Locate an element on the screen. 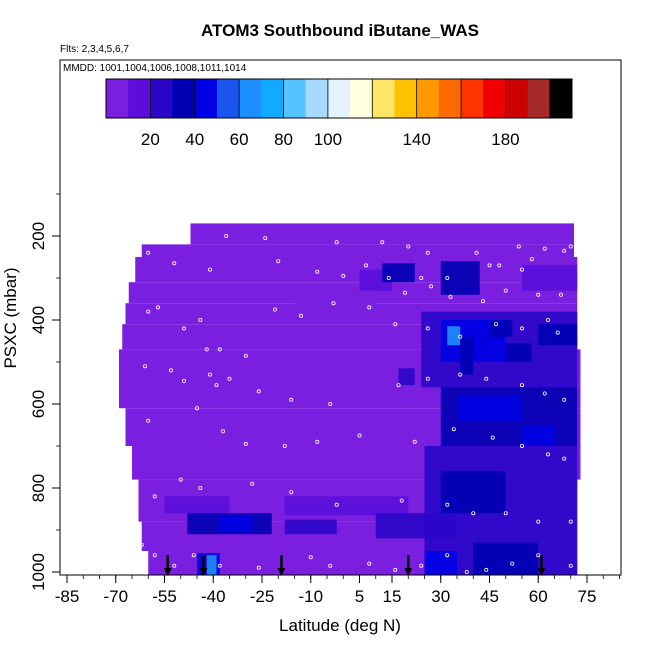  x-axis-label: Latitude (deg N) is located at coordinates (340, 625).